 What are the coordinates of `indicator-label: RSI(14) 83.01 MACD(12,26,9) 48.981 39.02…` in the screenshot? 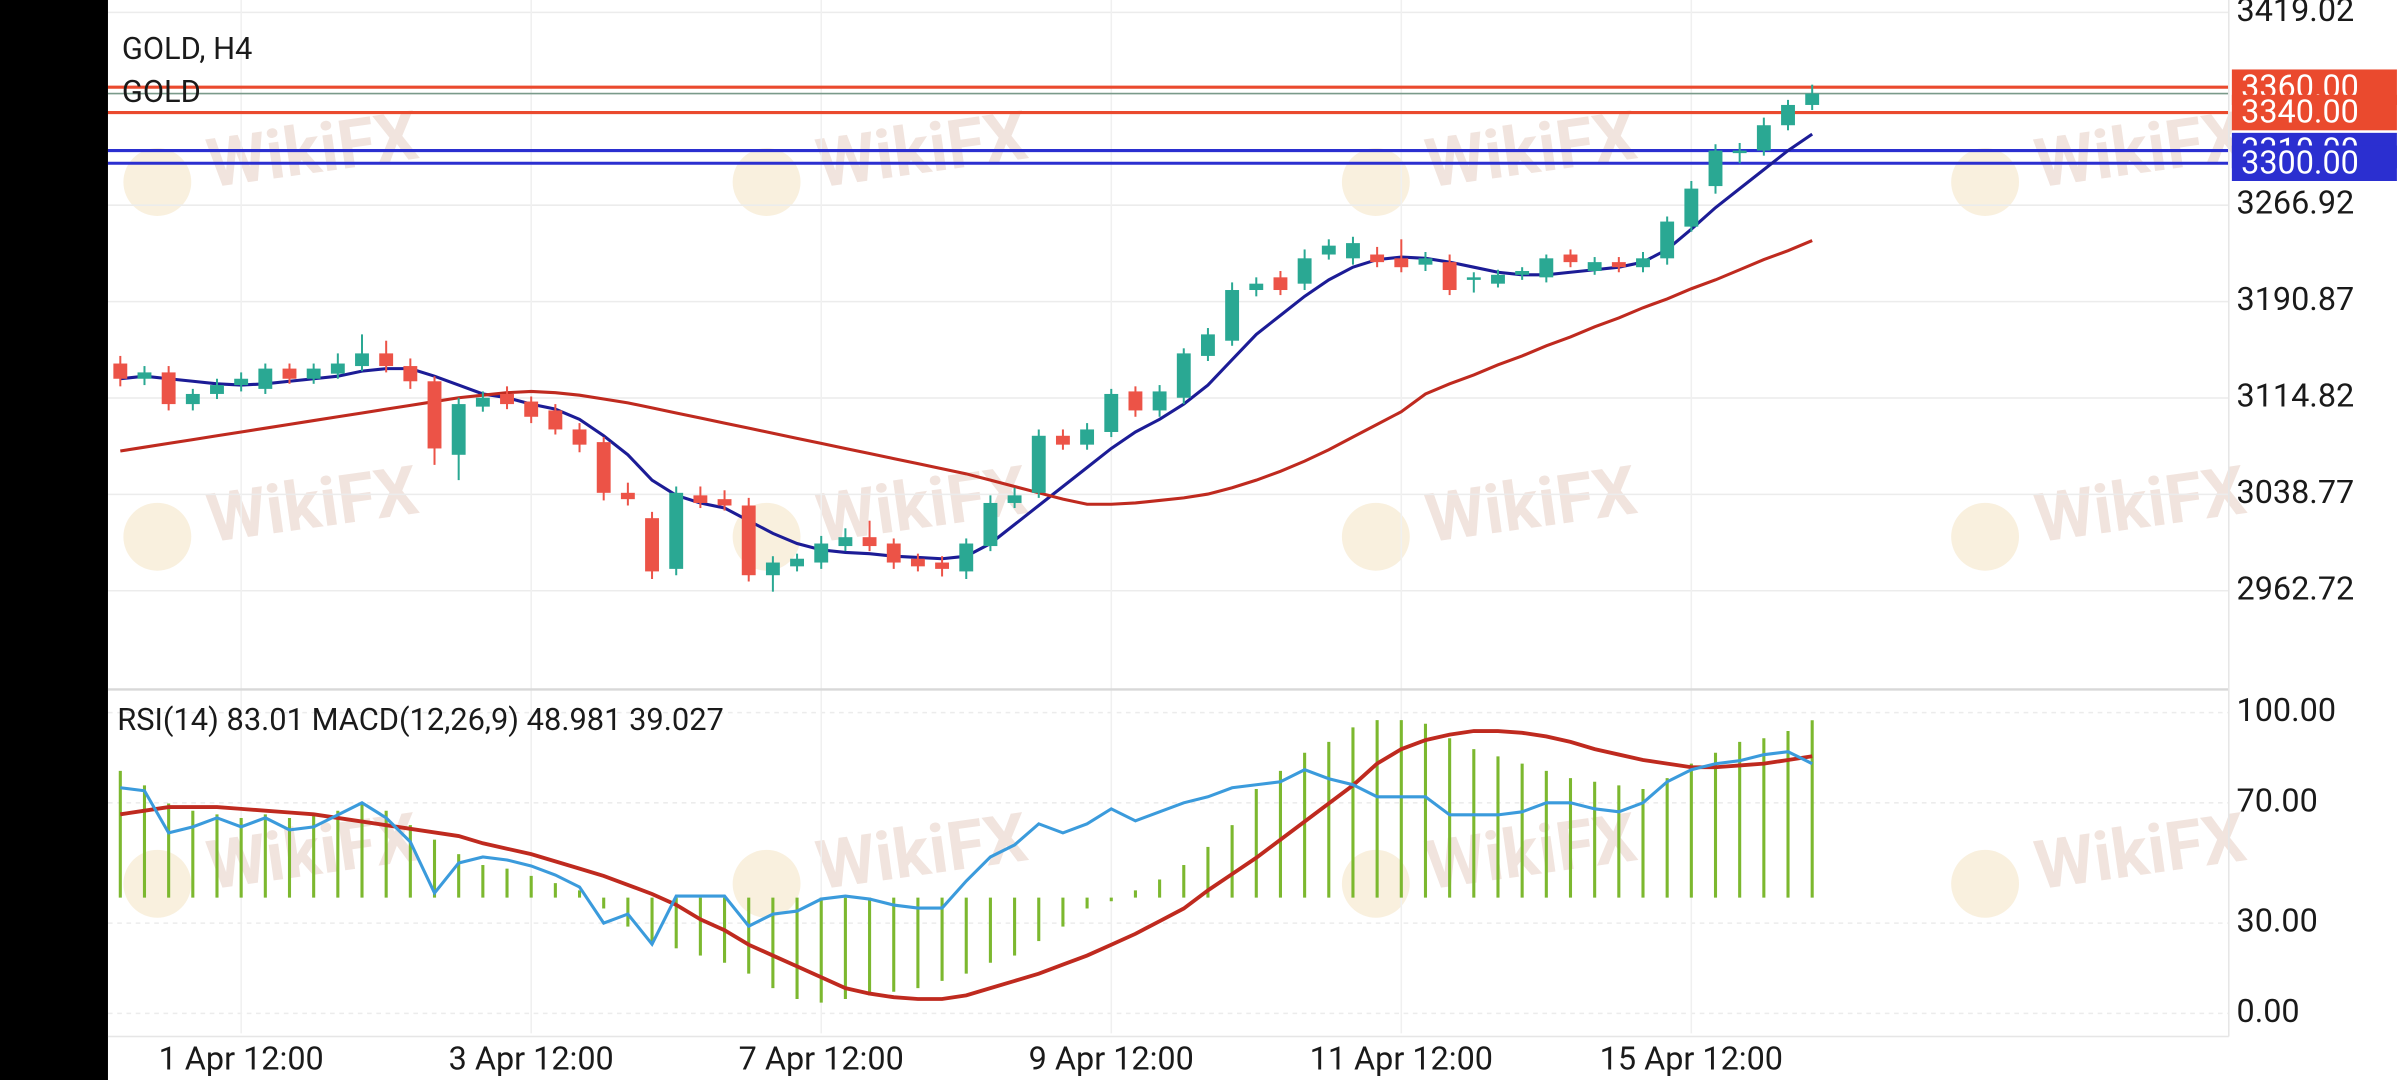 It's located at (420, 719).